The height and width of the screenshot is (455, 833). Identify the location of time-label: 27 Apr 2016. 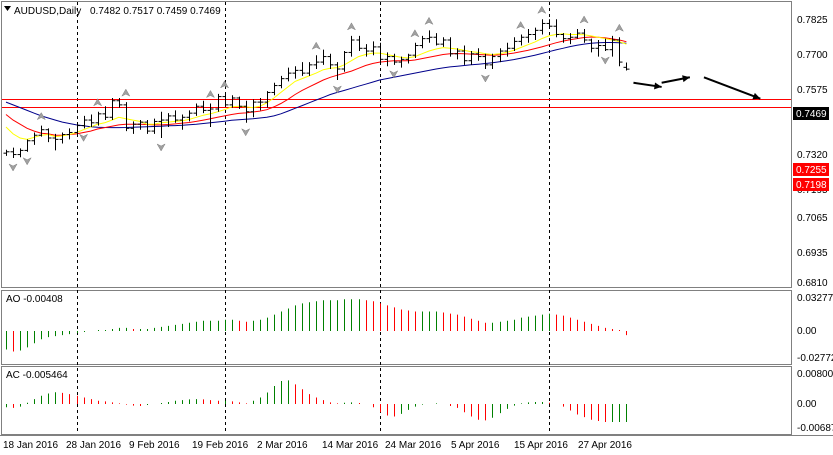
(605, 445).